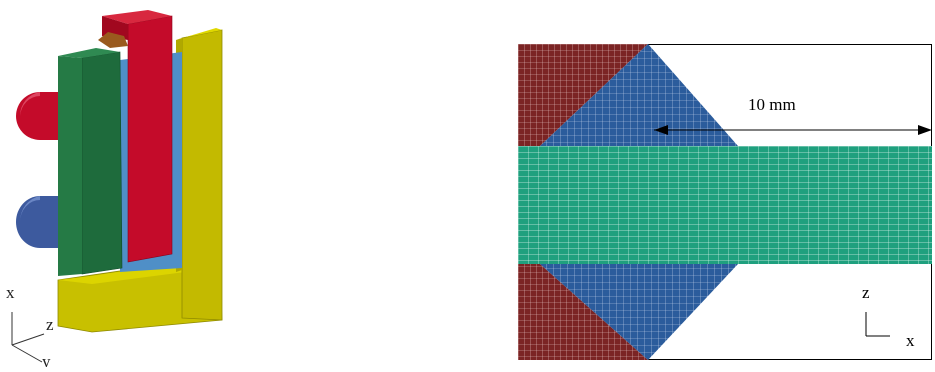  I want to click on blue-pin-highlight, so click(29, 209).